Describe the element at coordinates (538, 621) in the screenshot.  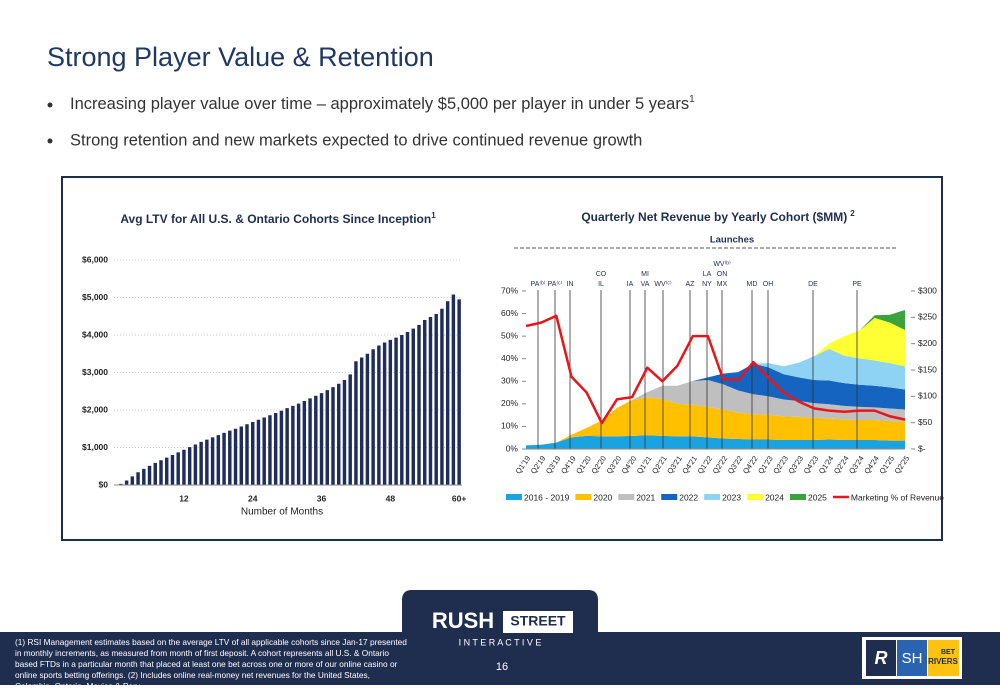
I see `logo-box-text: STREET` at that location.